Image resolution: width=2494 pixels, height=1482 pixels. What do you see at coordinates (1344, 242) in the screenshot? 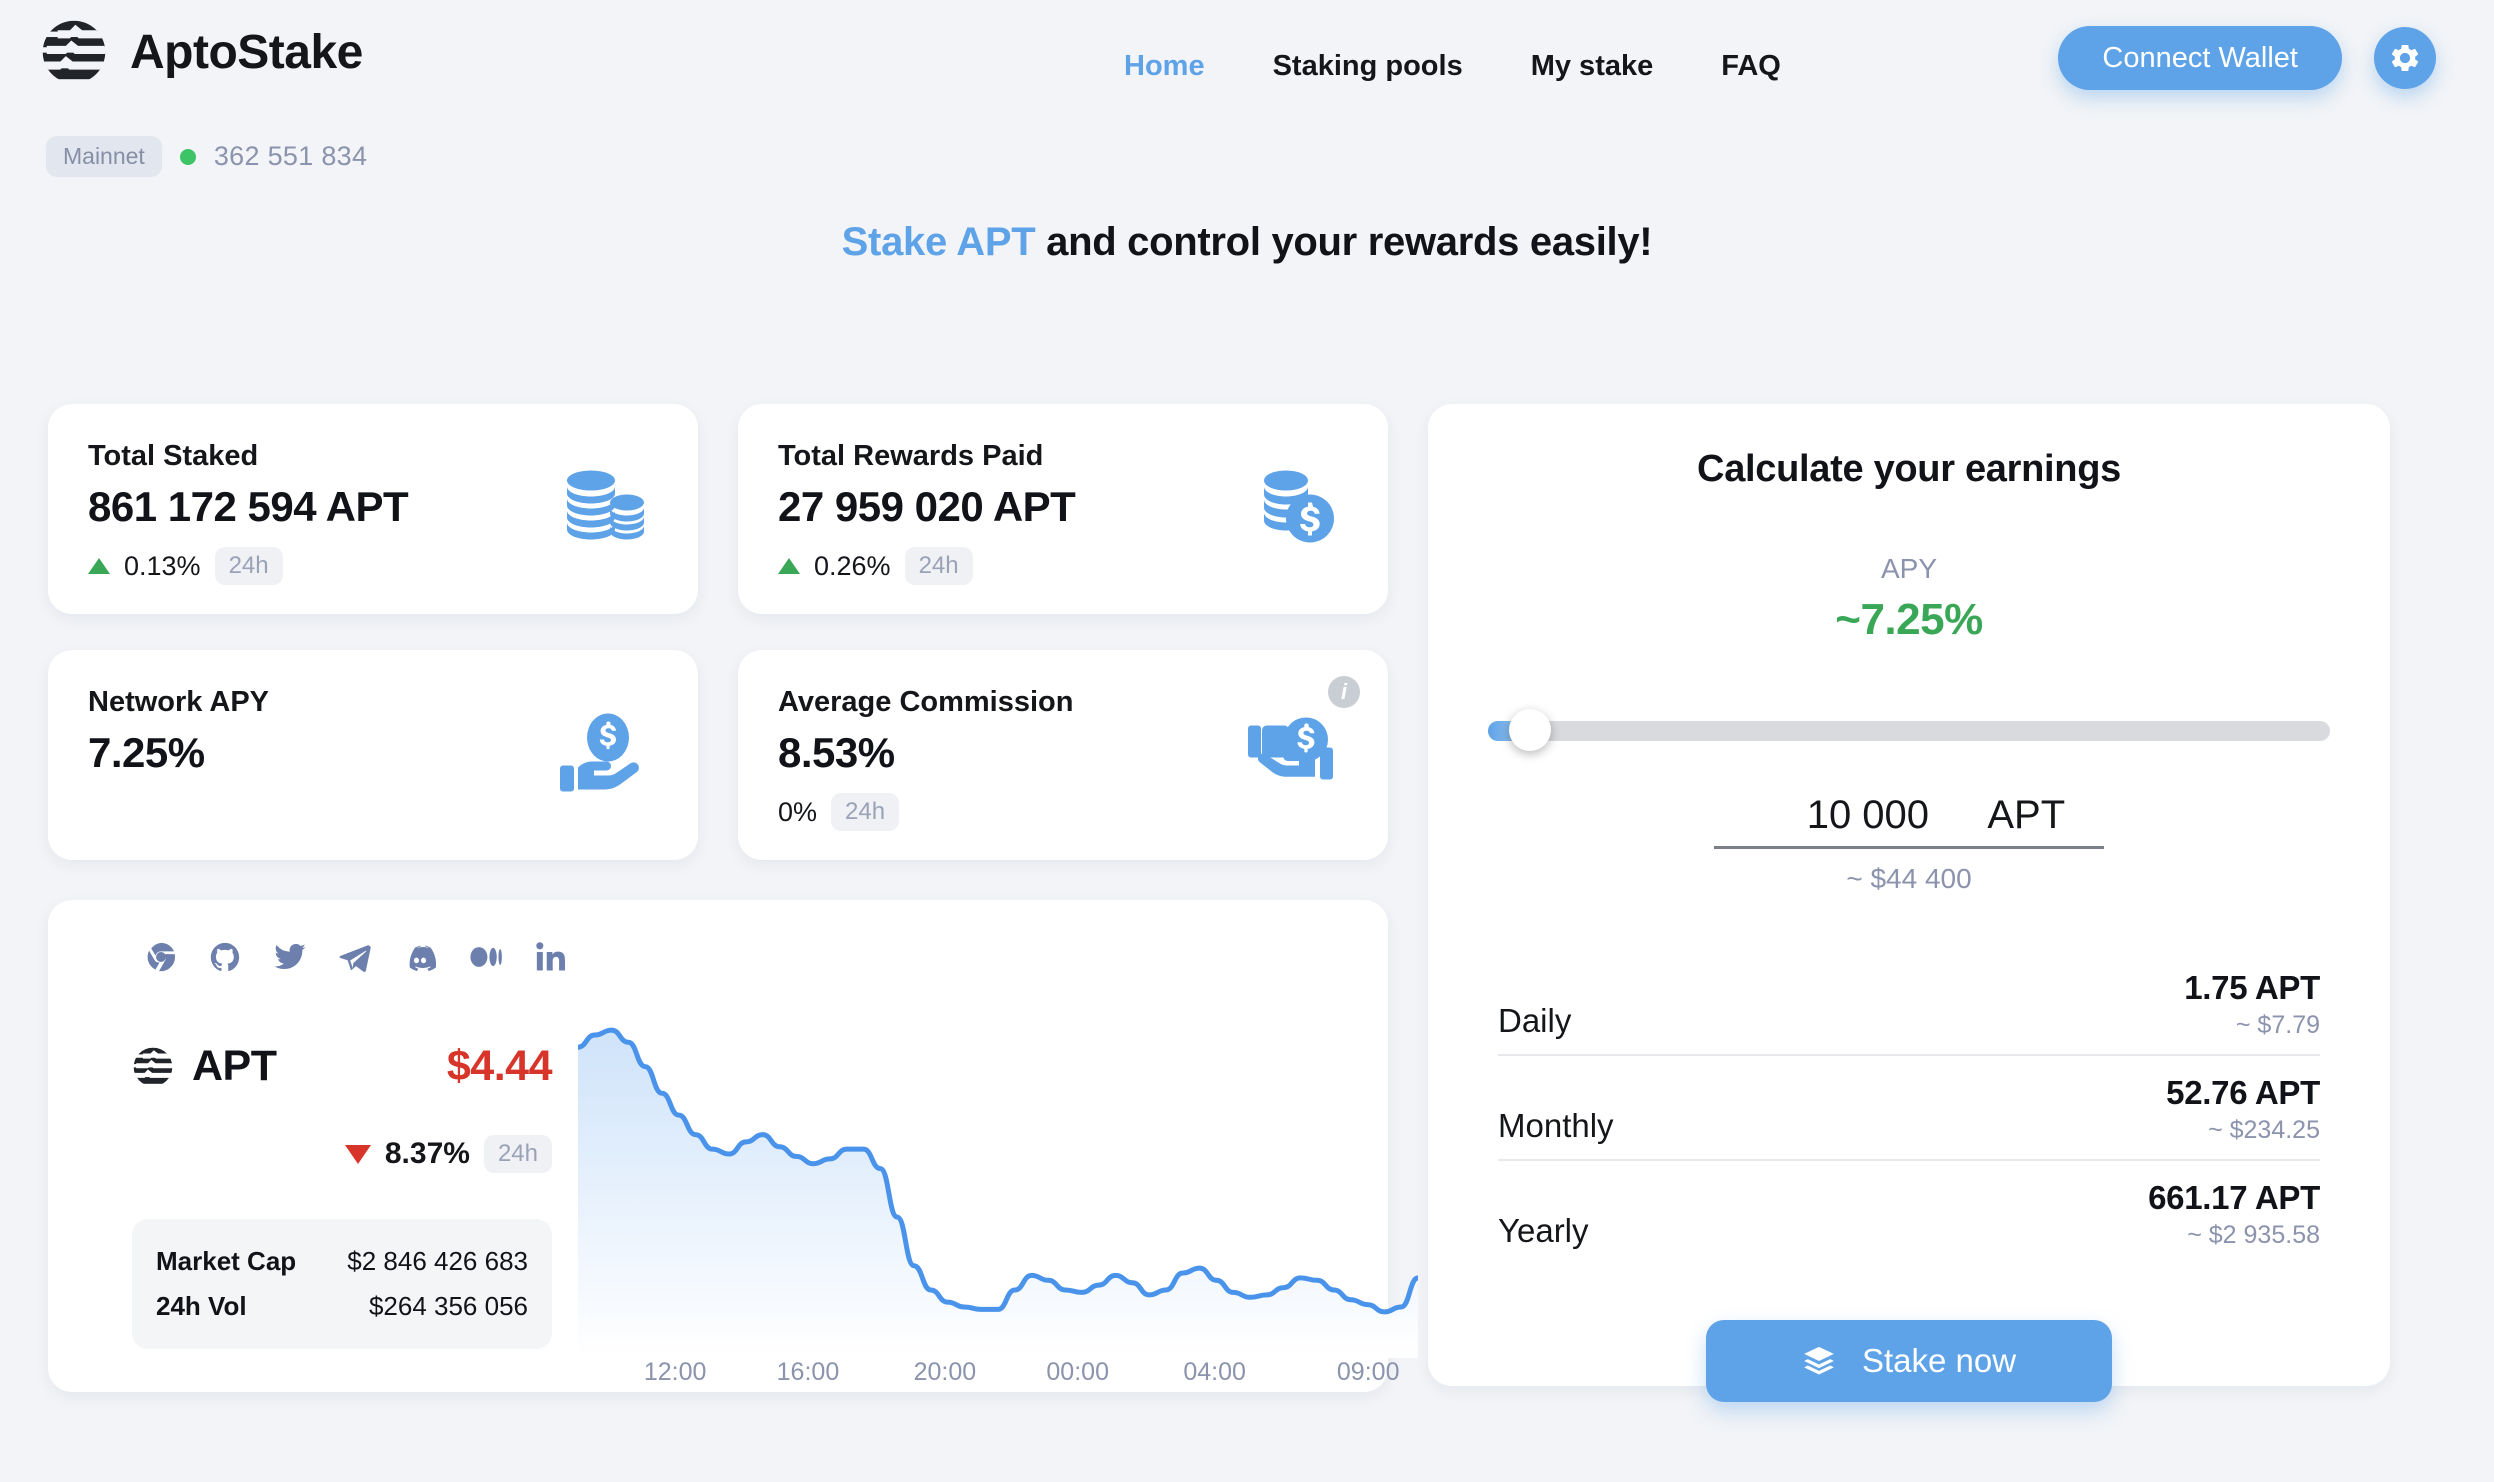
I see `hero-rest: and control your rewards easily!` at bounding box center [1344, 242].